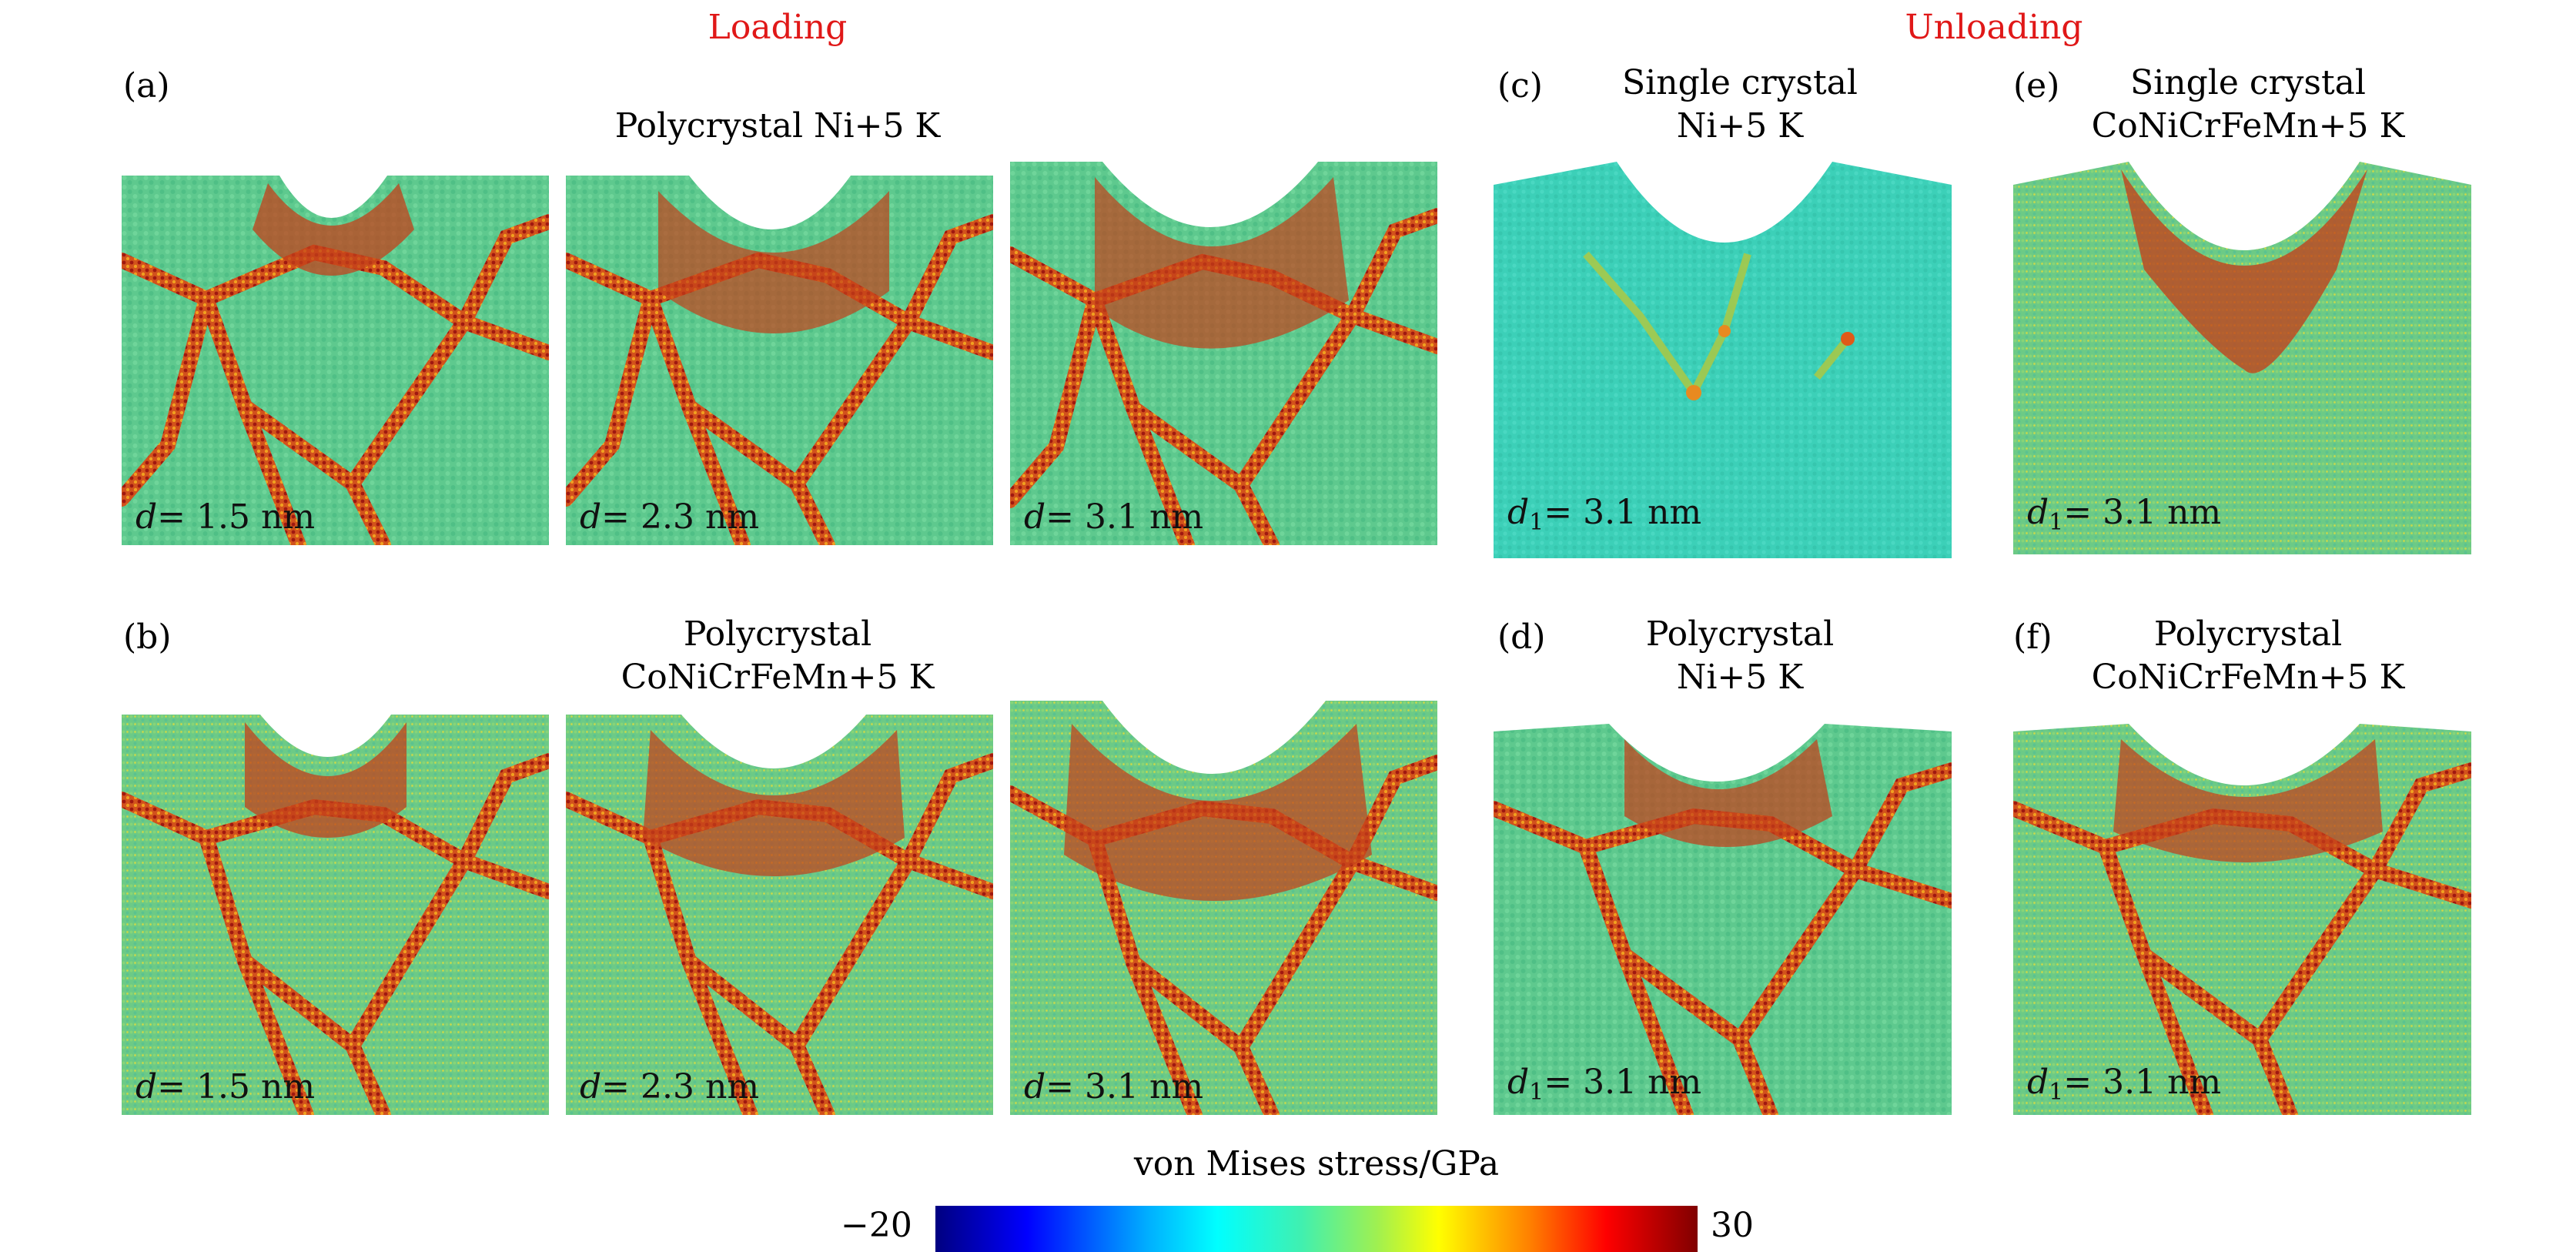 The width and height of the screenshot is (2576, 1252). What do you see at coordinates (1316, 1163) in the screenshot?
I see `colorbar-title: von Mises stress/GPa` at bounding box center [1316, 1163].